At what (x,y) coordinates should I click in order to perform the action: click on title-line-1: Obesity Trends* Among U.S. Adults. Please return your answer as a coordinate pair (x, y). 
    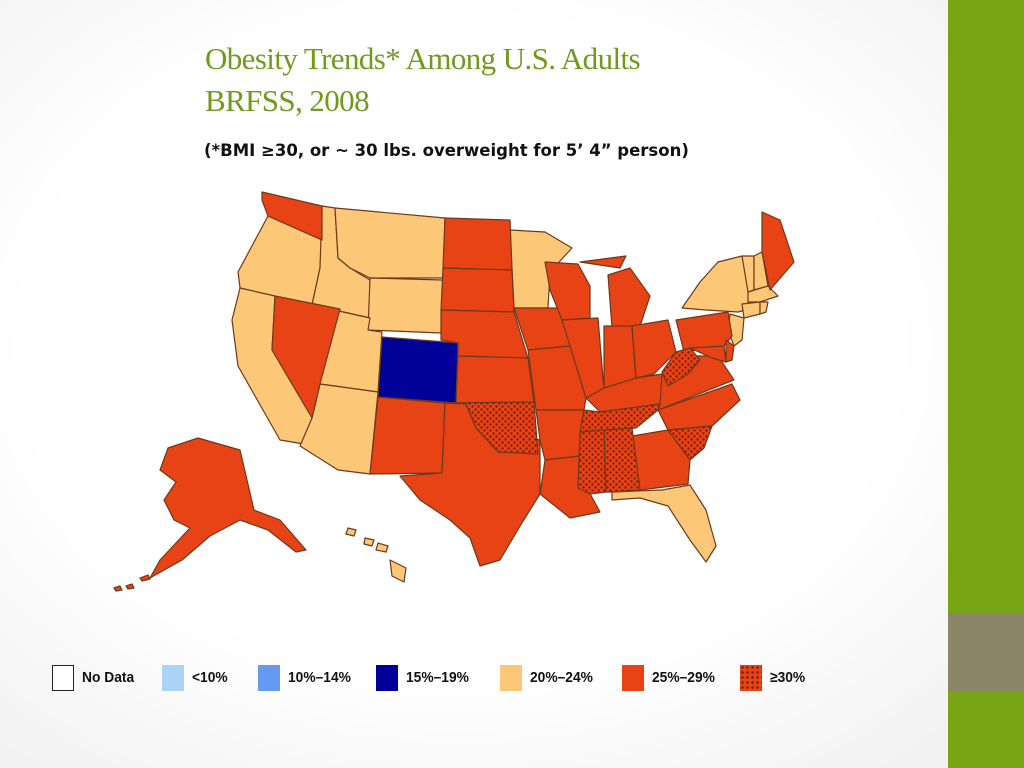
    Looking at the image, I should click on (423, 58).